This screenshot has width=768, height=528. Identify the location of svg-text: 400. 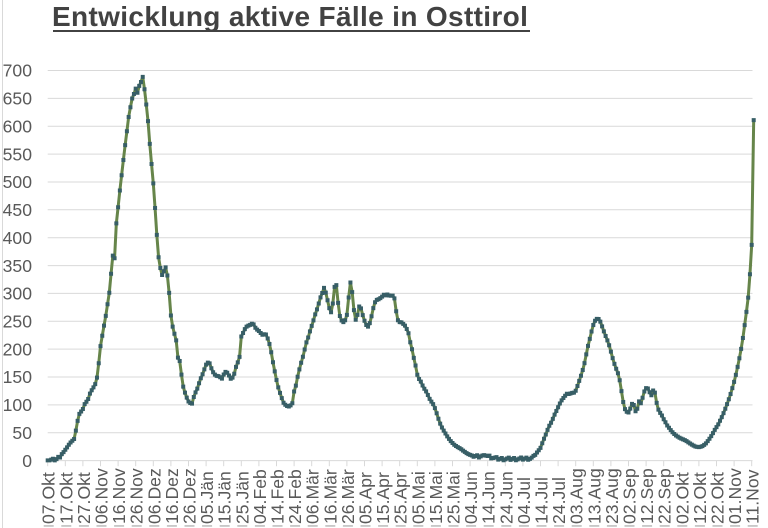
(18, 238).